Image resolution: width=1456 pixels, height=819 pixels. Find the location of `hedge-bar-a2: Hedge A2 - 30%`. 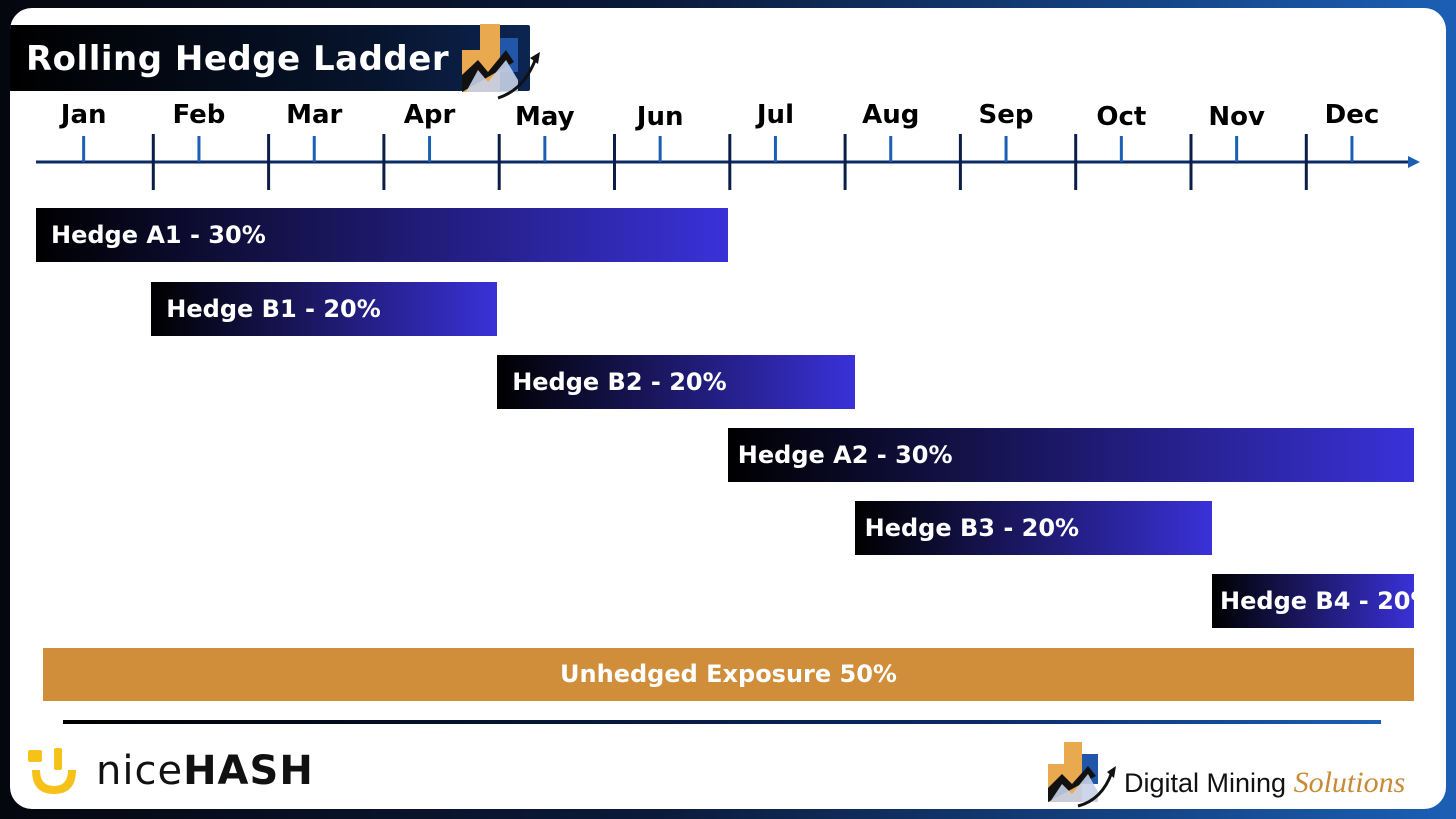

hedge-bar-a2: Hedge A2 - 30% is located at coordinates (1070, 455).